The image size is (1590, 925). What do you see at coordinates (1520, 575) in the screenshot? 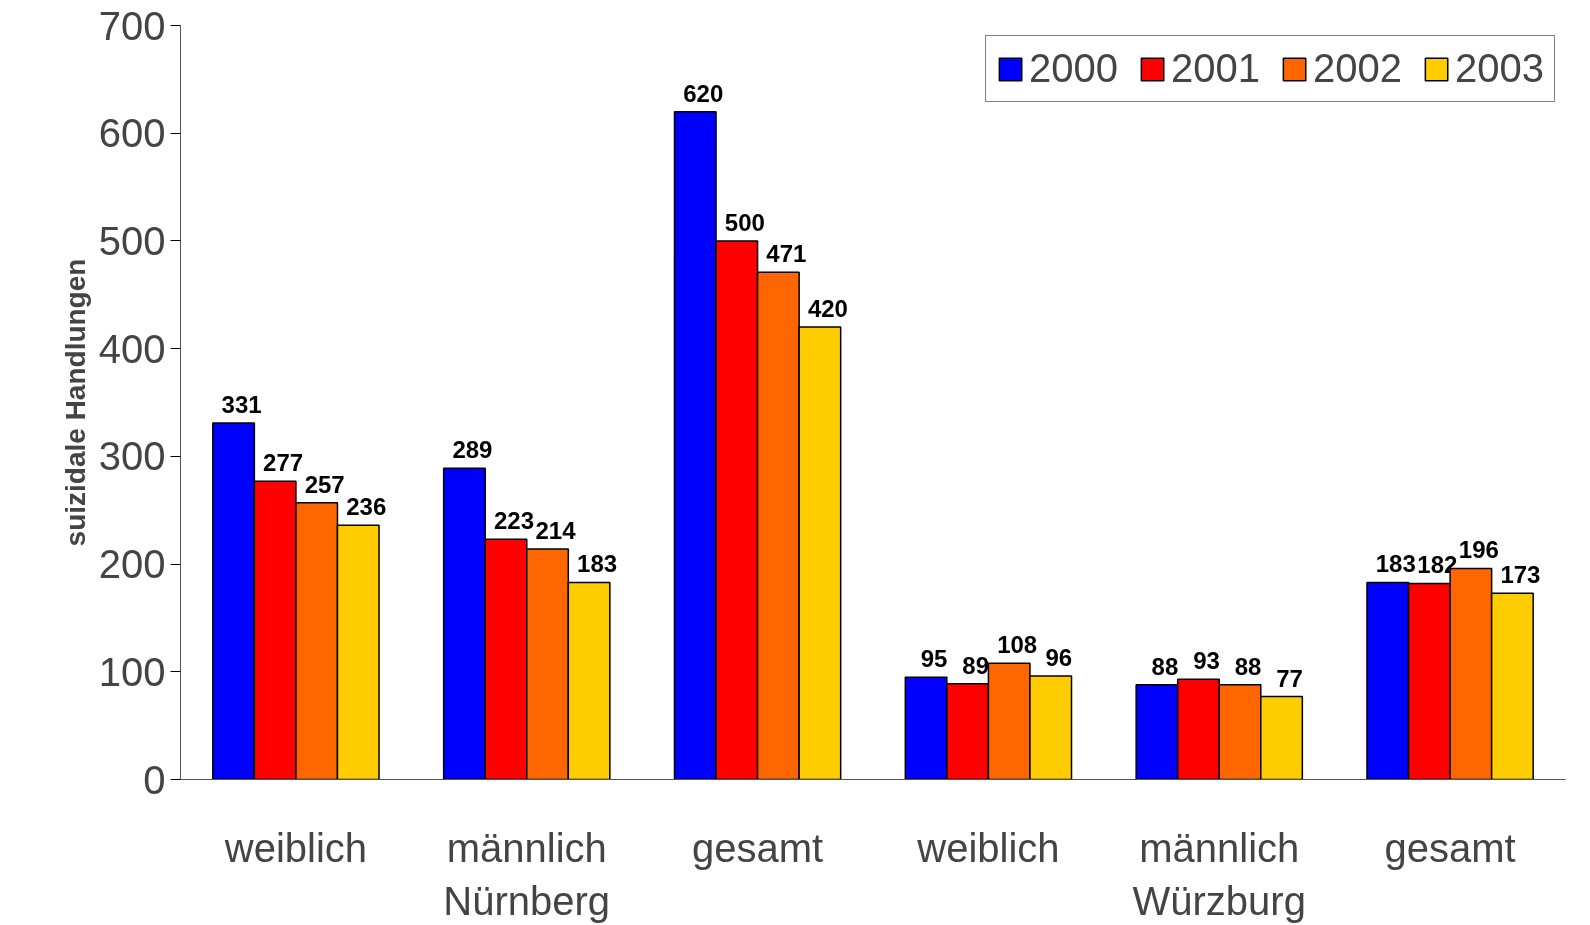
I see `data-label: 173` at bounding box center [1520, 575].